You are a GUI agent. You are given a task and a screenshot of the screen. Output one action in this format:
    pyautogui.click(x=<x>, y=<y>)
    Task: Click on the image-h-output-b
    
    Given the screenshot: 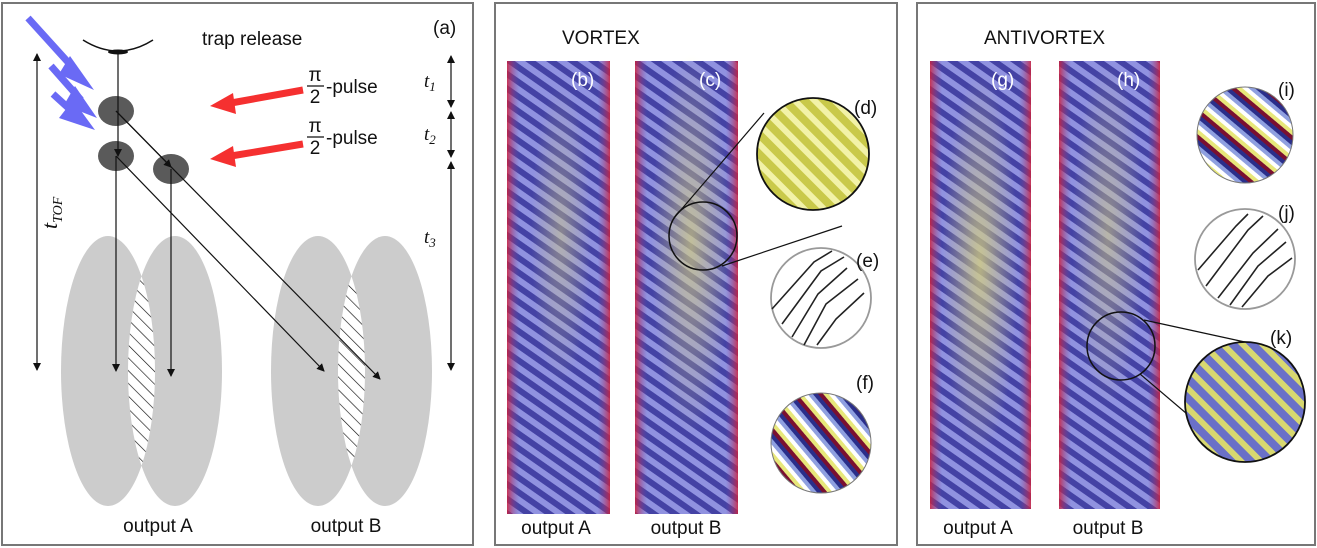 What is the action you would take?
    pyautogui.click(x=1109, y=285)
    